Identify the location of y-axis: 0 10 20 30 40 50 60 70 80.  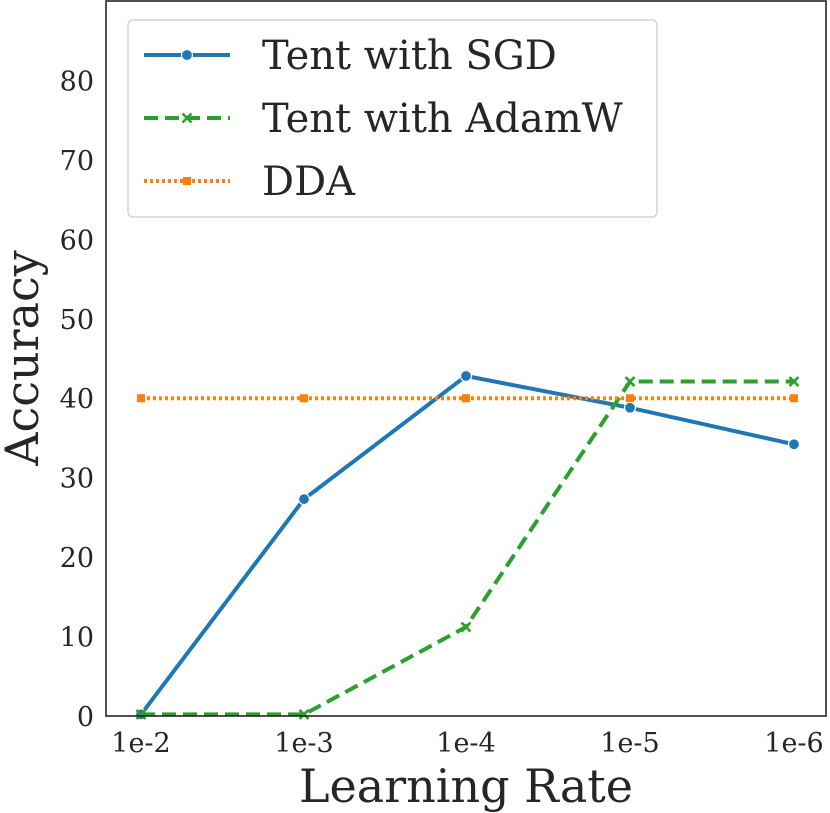
(77, 399).